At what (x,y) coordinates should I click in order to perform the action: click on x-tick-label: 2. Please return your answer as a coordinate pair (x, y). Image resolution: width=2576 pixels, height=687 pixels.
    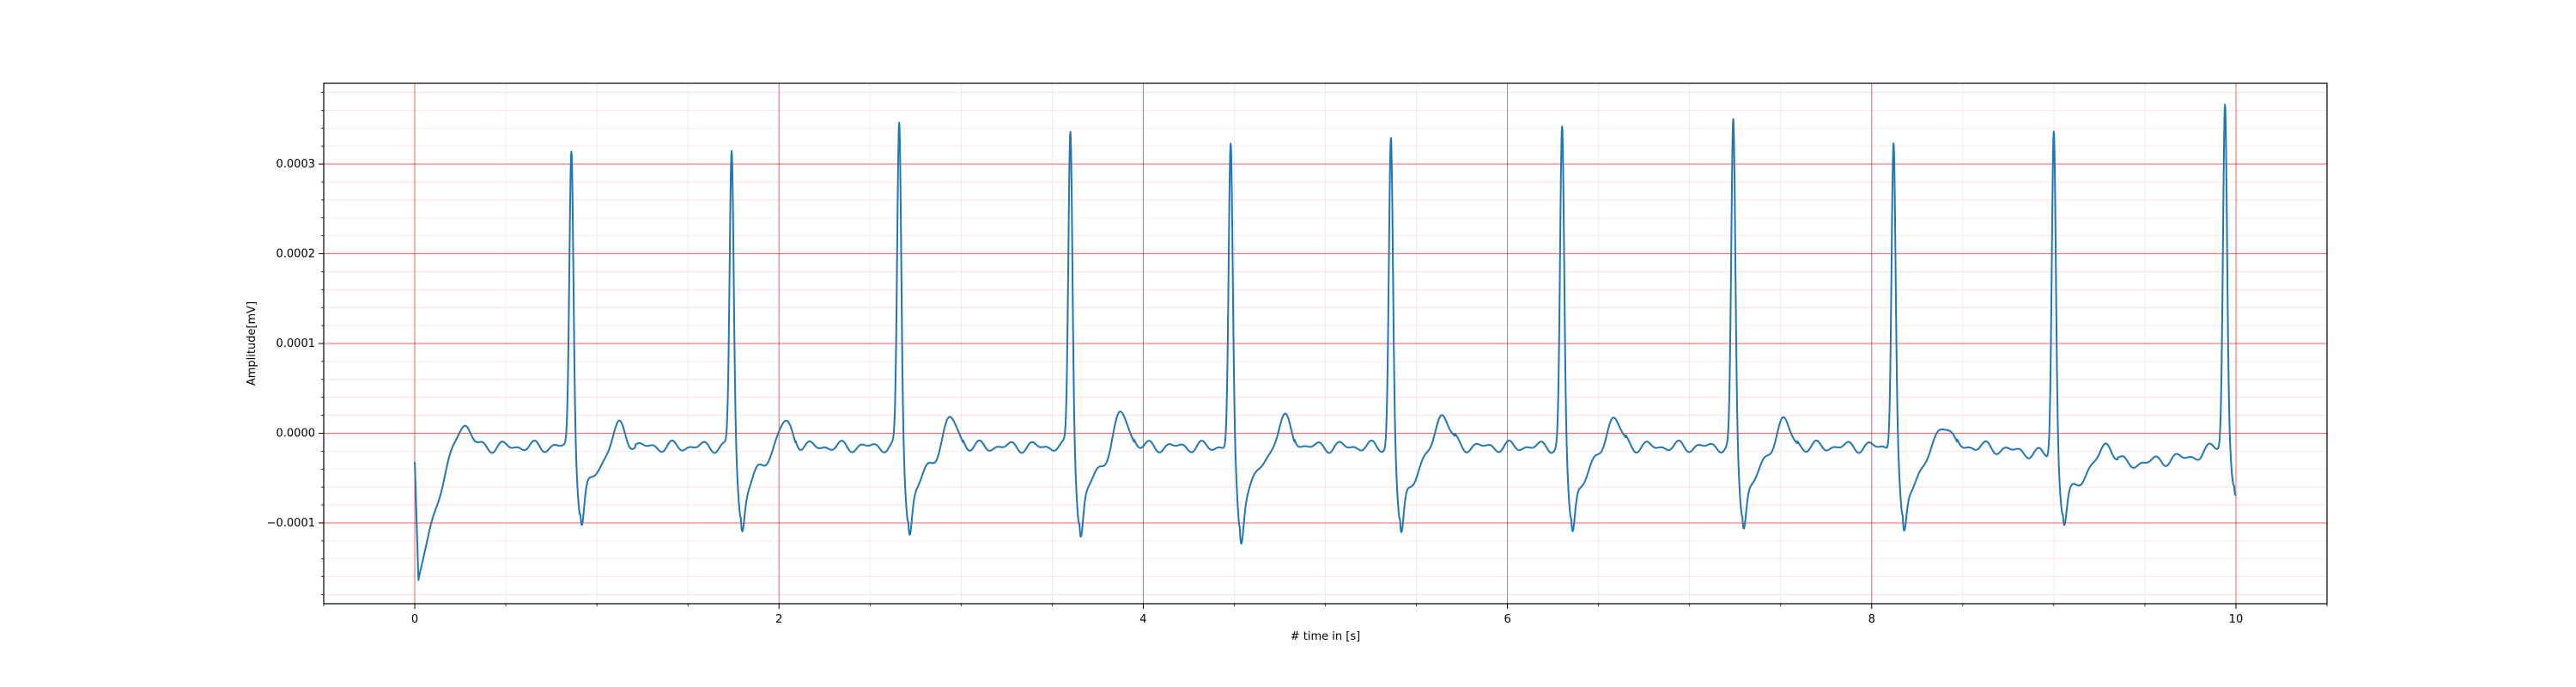
    Looking at the image, I should click on (779, 619).